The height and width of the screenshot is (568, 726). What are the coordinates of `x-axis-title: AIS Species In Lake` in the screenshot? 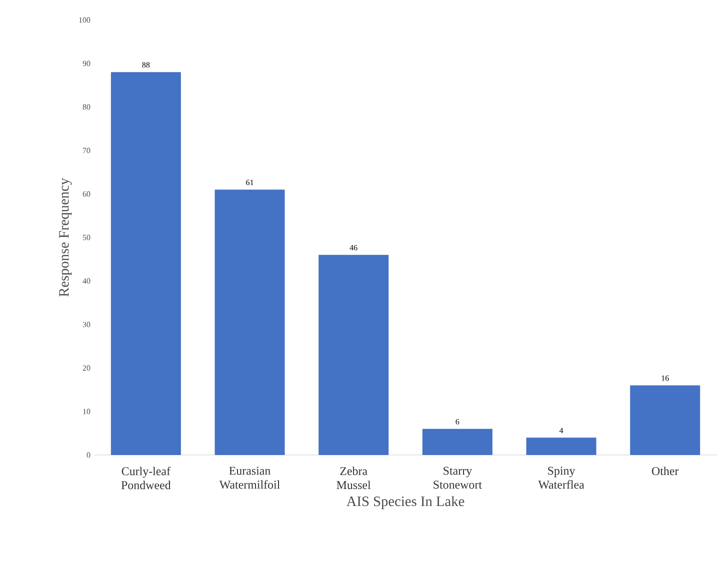 It's located at (405, 503).